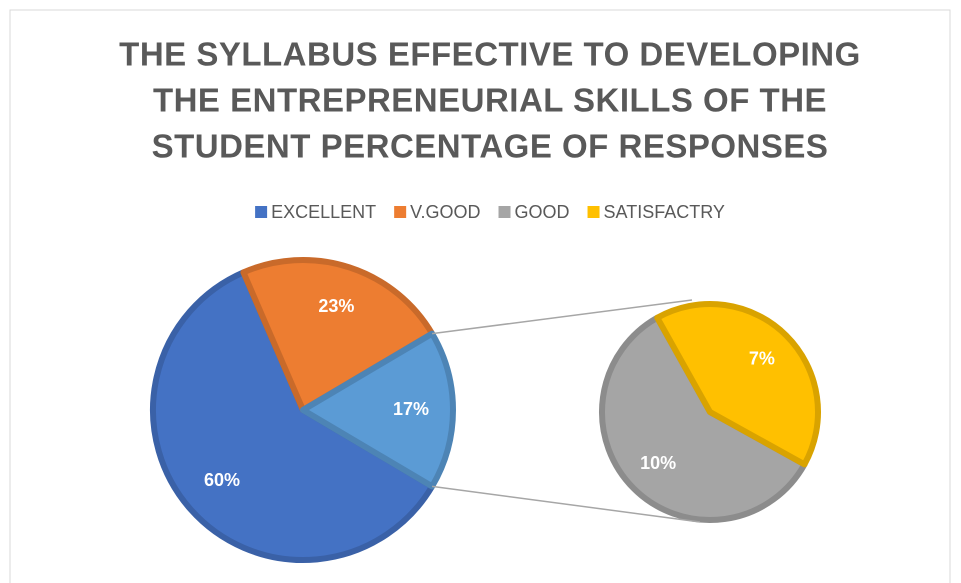 This screenshot has width=961, height=583. I want to click on chart-title: THE ENTREPRENEURIAL SKILLS OF THE, so click(490, 100).